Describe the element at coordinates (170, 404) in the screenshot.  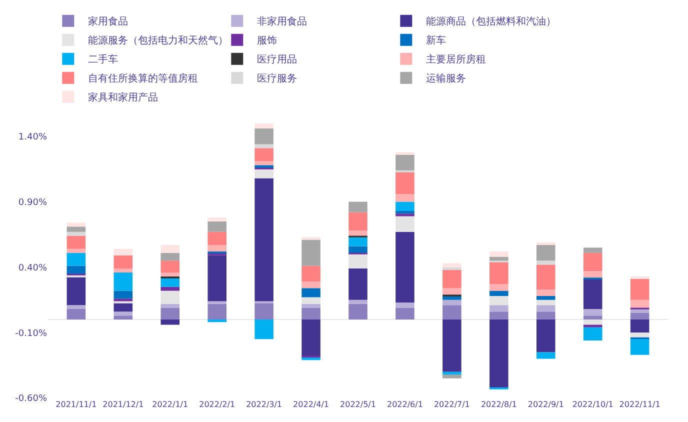
I see `x-tick-label: 2022/1/1` at that location.